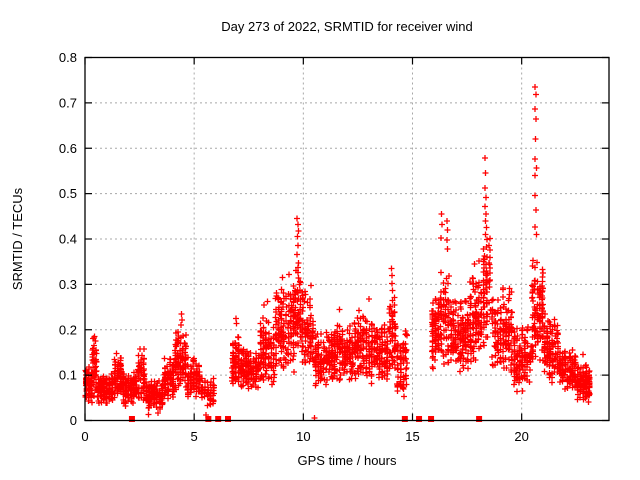  Describe the element at coordinates (521, 436) in the screenshot. I see `x-tick-label: 20` at that location.